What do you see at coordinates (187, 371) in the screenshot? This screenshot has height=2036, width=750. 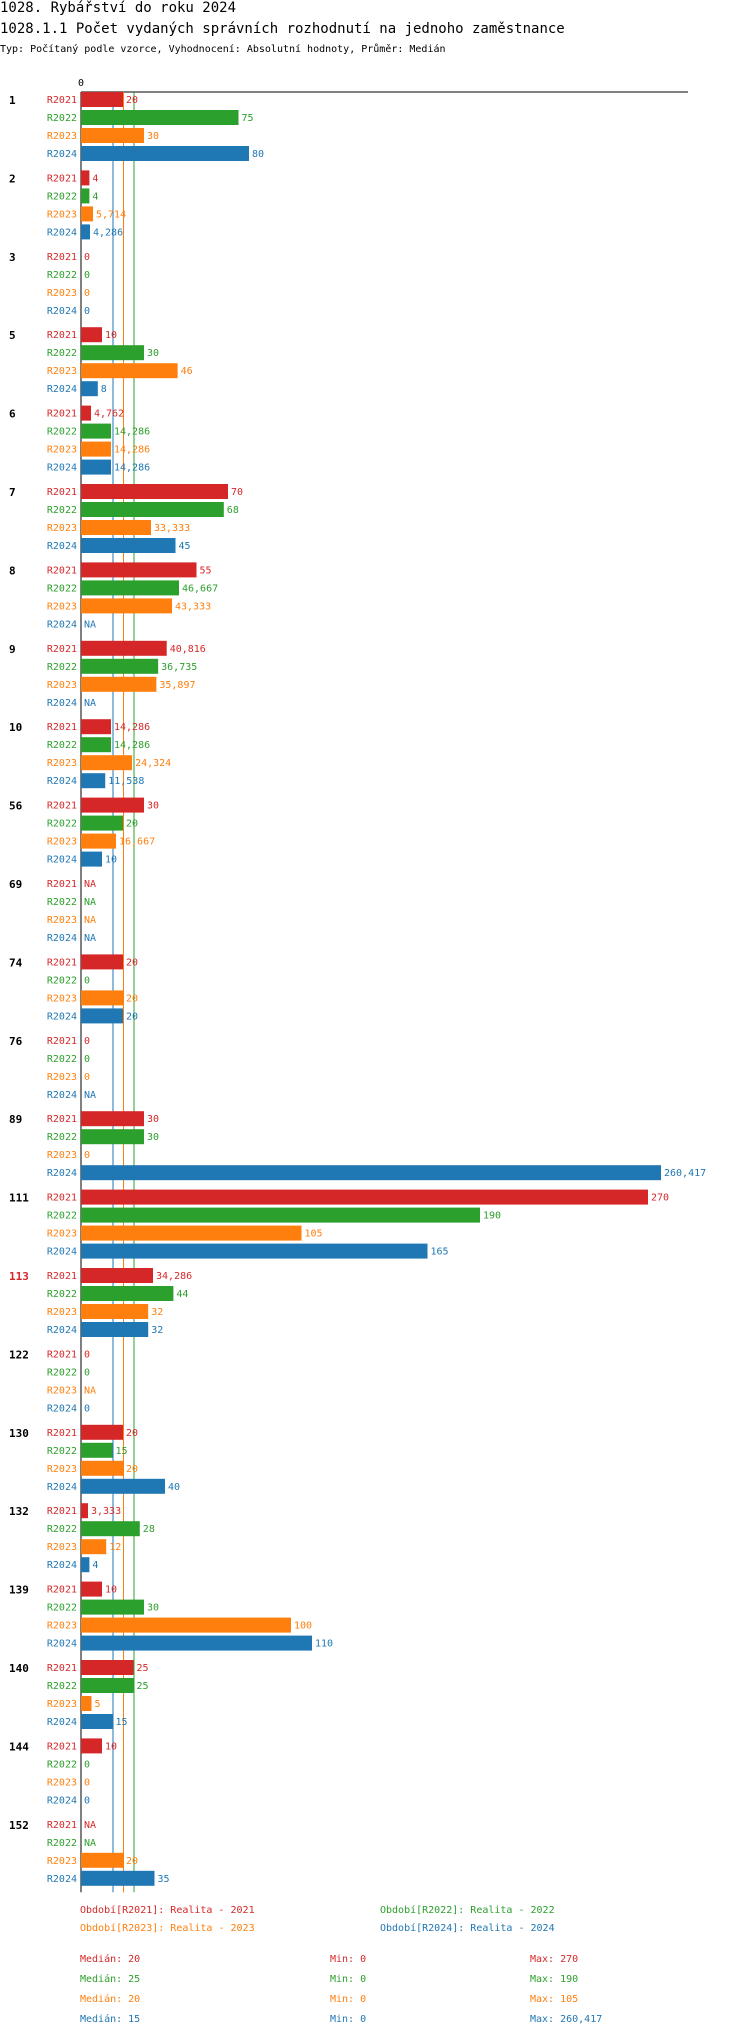 I see `data-label: 46` at bounding box center [187, 371].